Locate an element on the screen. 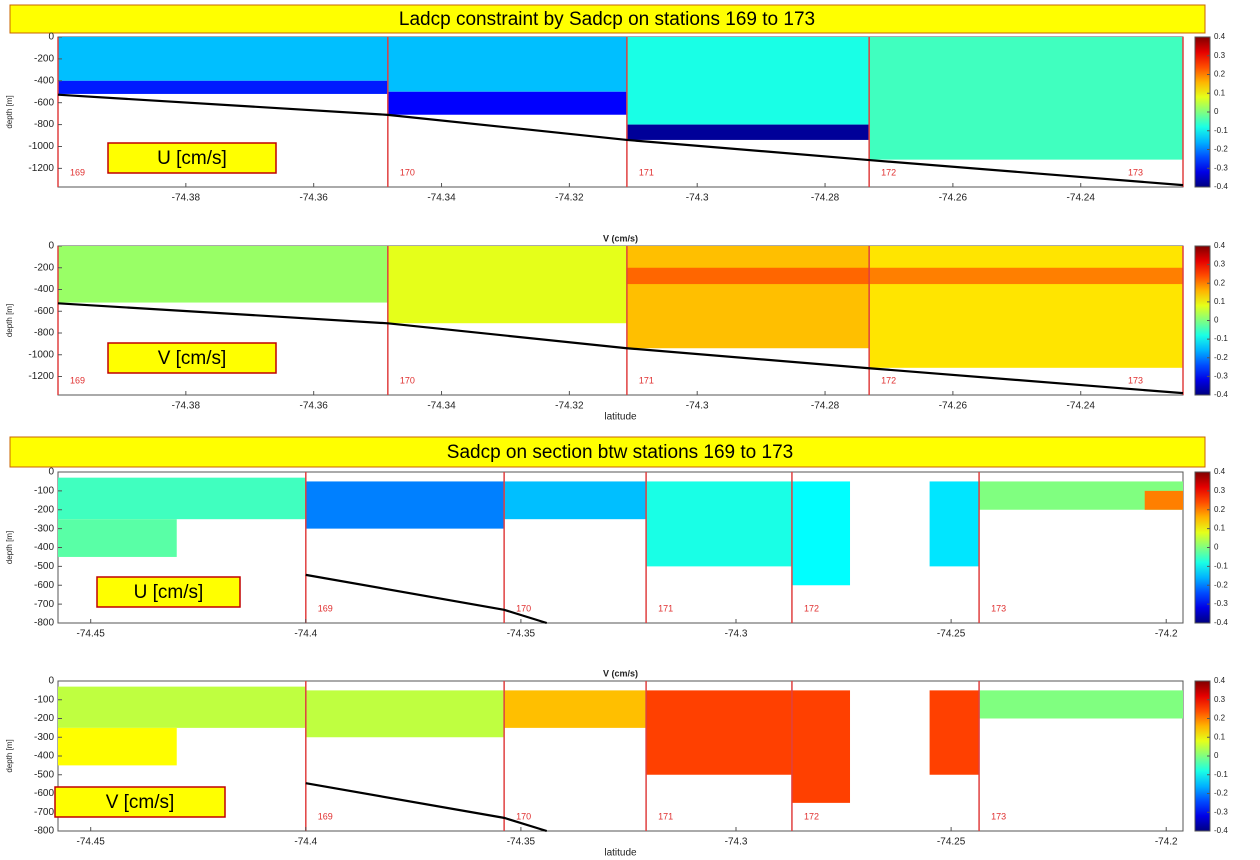 This screenshot has width=1260, height=860. x-tick-label: -74.45 is located at coordinates (91, 842).